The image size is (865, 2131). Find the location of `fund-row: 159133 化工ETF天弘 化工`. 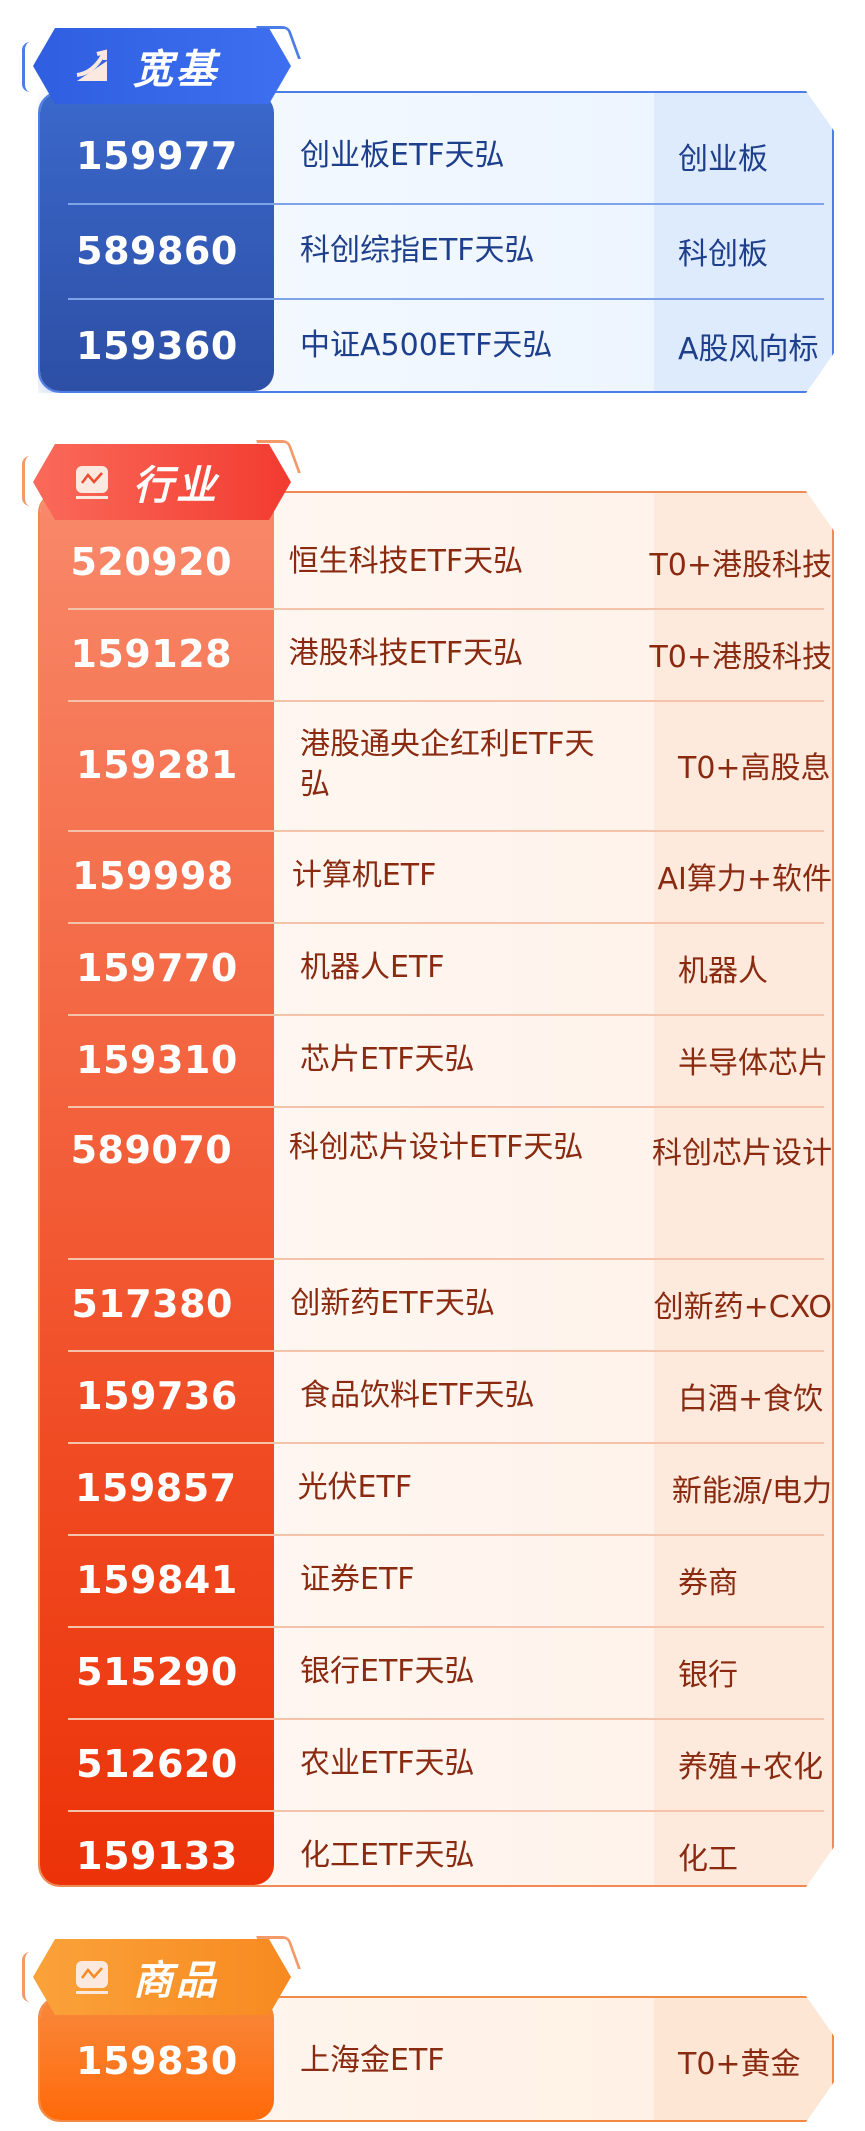

fund-row: 159133 化工ETF天弘 化工 is located at coordinates (436, 1856).